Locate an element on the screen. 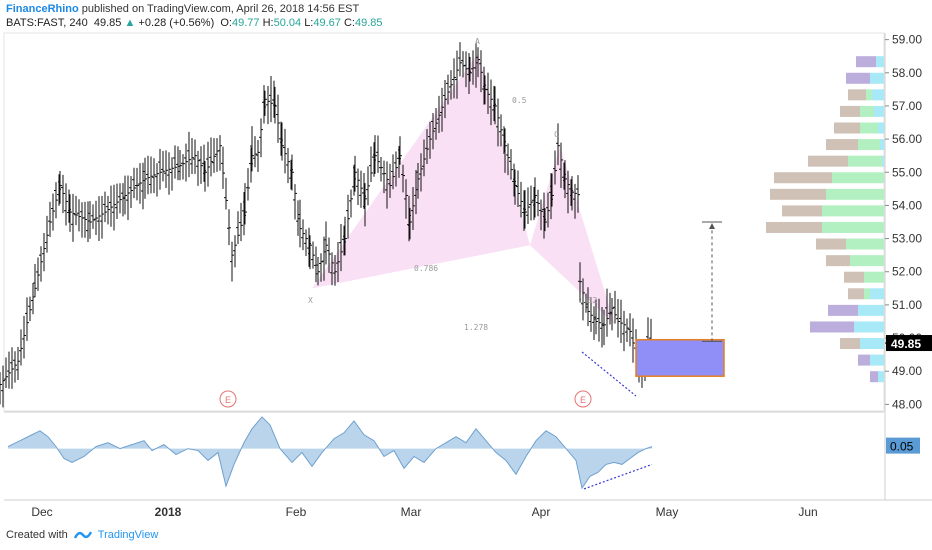 This screenshot has width=932, height=550. footer: Created with TradingView is located at coordinates (82, 535).